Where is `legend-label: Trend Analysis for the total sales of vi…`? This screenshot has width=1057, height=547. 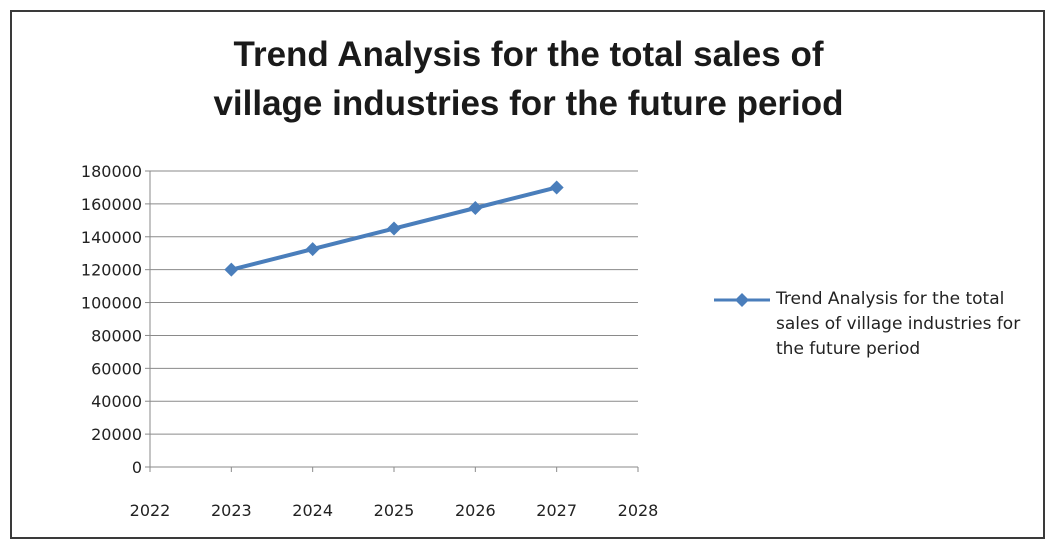 legend-label: Trend Analysis for the total sales of vi… is located at coordinates (898, 324).